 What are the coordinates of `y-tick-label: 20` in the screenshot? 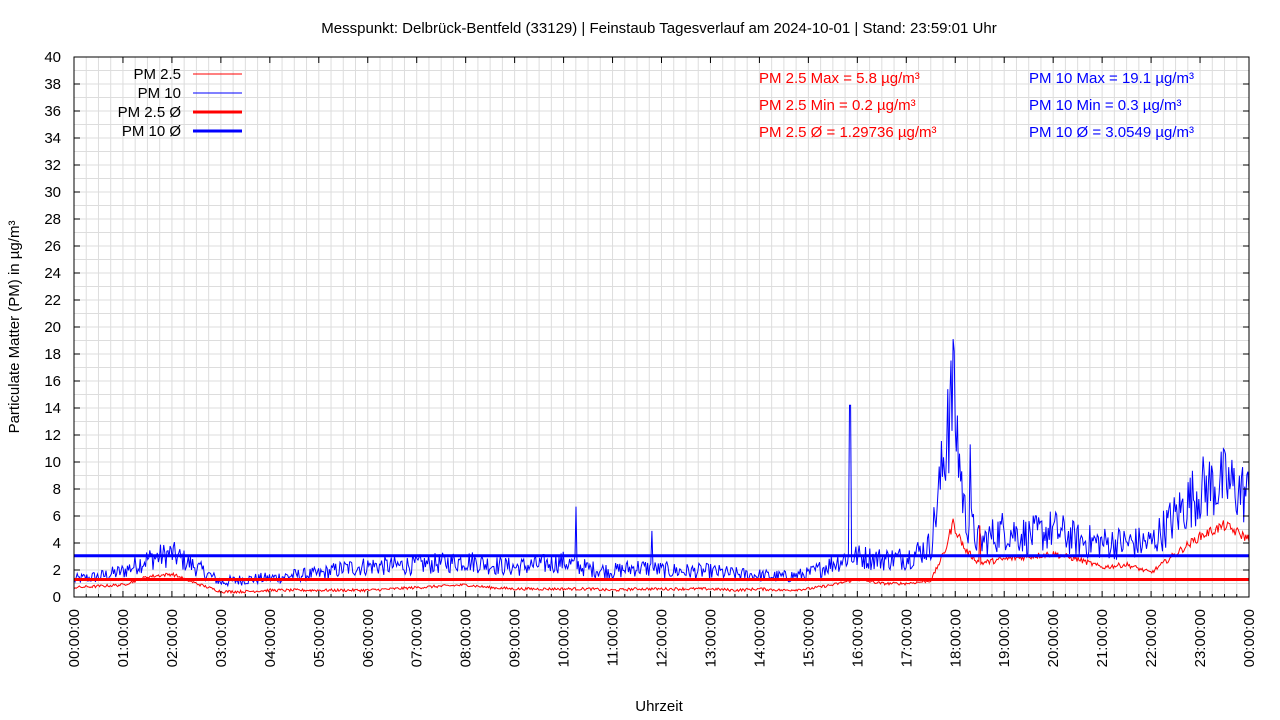 It's located at (52, 327).